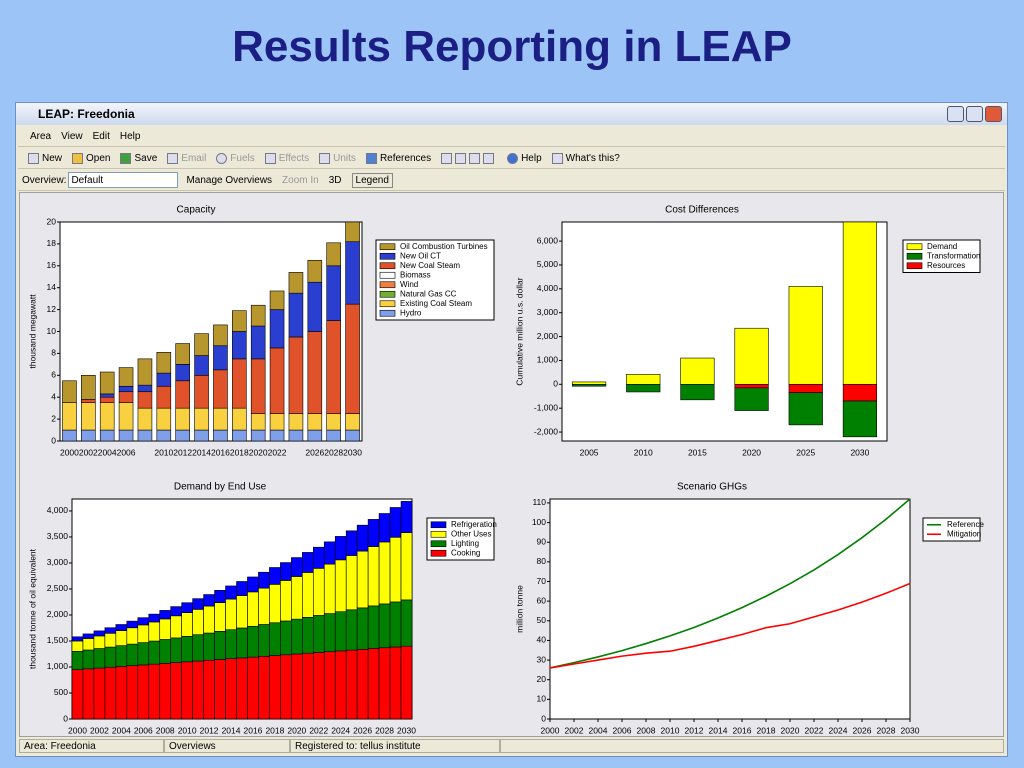  I want to click on overview-button: Manage Overviews, so click(229, 180).